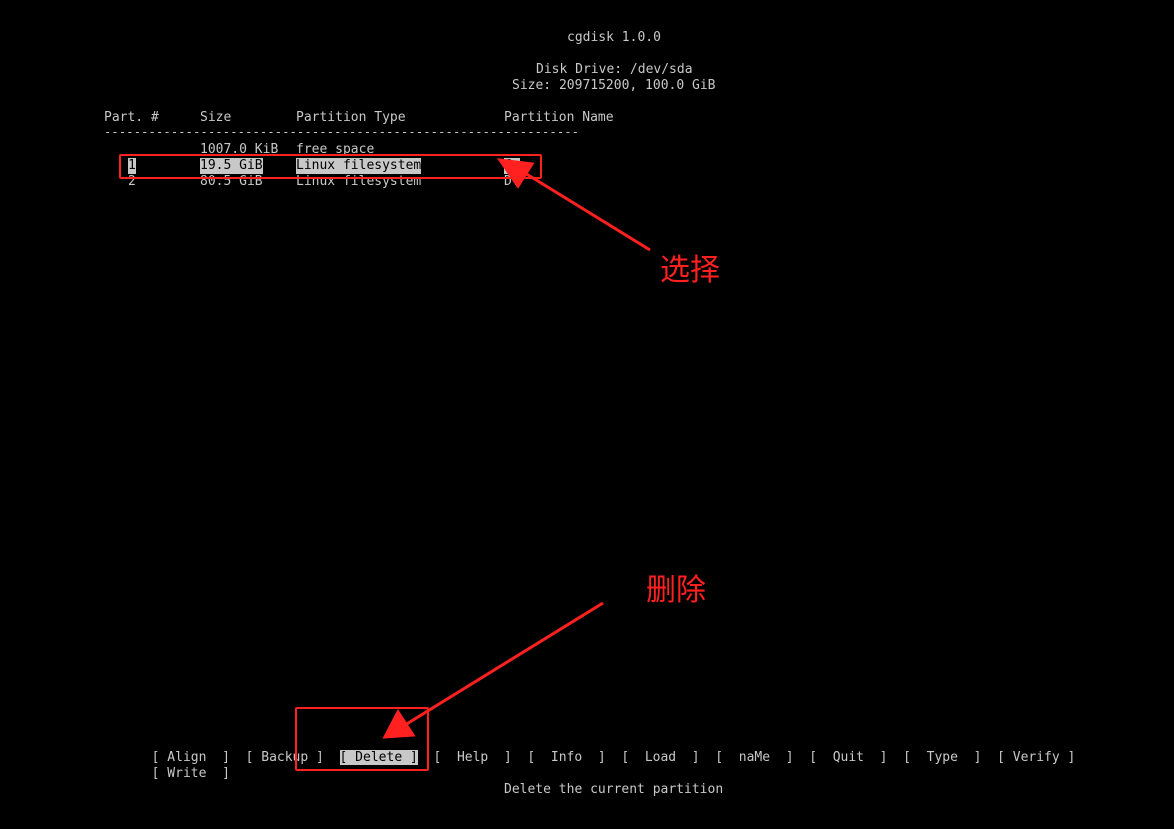 Image resolution: width=1174 pixels, height=829 pixels. I want to click on menu-write-button: [ Write ], so click(190, 773).